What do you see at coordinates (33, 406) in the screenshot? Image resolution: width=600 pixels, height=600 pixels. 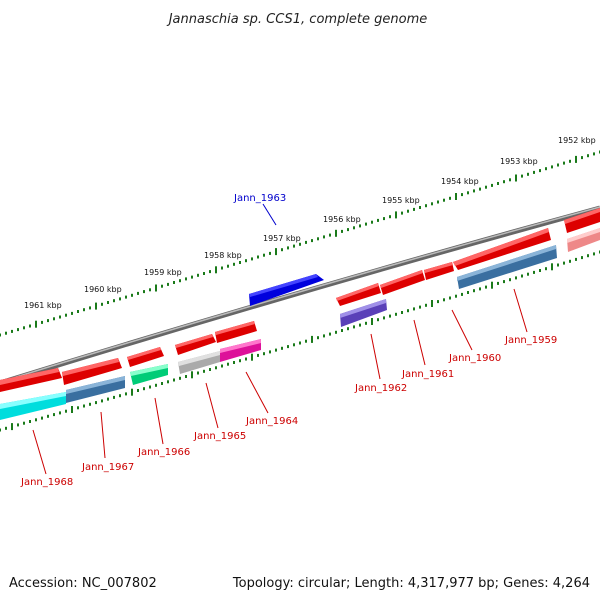 I see `gene-jann-1968` at bounding box center [33, 406].